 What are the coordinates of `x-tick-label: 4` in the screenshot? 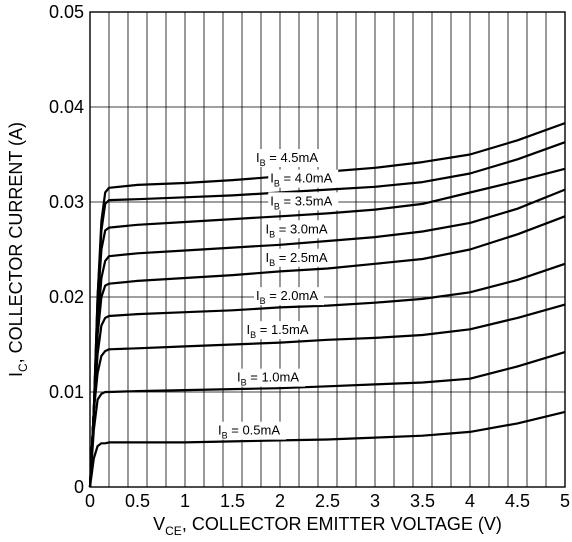 It's located at (470, 501).